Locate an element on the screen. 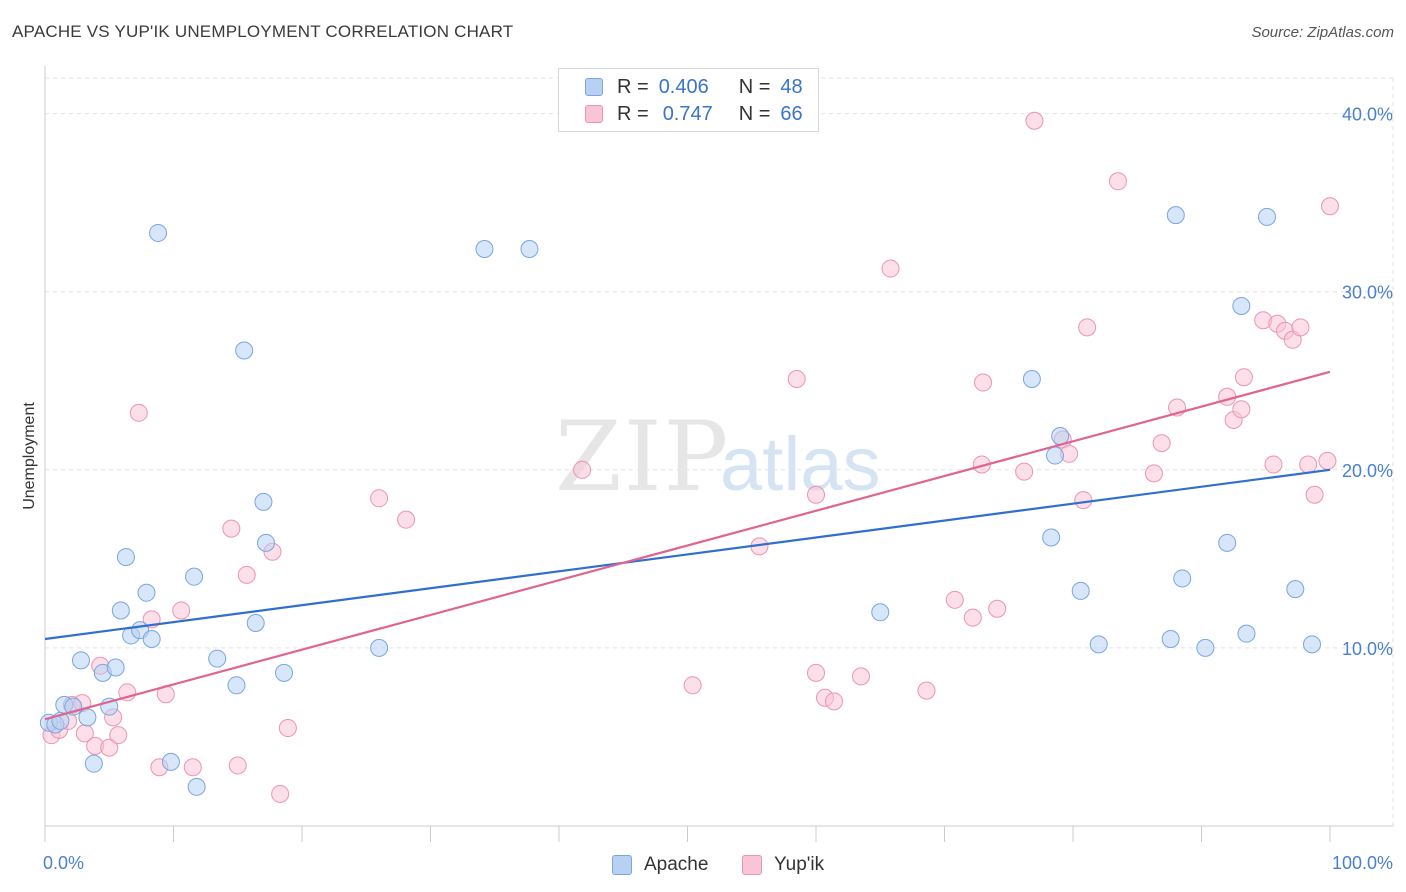 This screenshot has width=1406, height=892. bottom-legend-yupik: Yup'ik is located at coordinates (783, 865).